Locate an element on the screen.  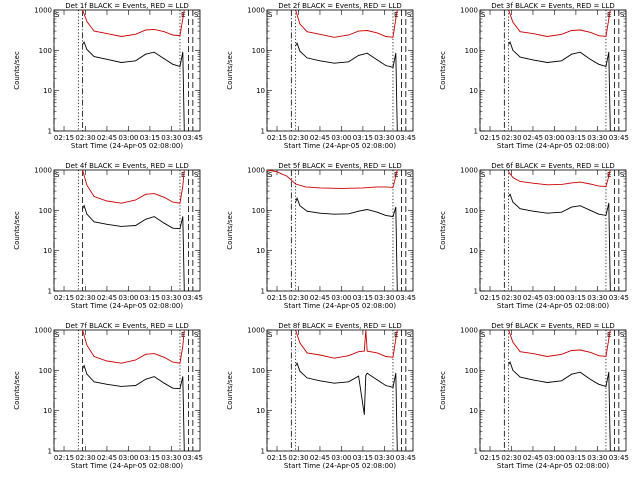
lld-series-line is located at coordinates (559, 343).